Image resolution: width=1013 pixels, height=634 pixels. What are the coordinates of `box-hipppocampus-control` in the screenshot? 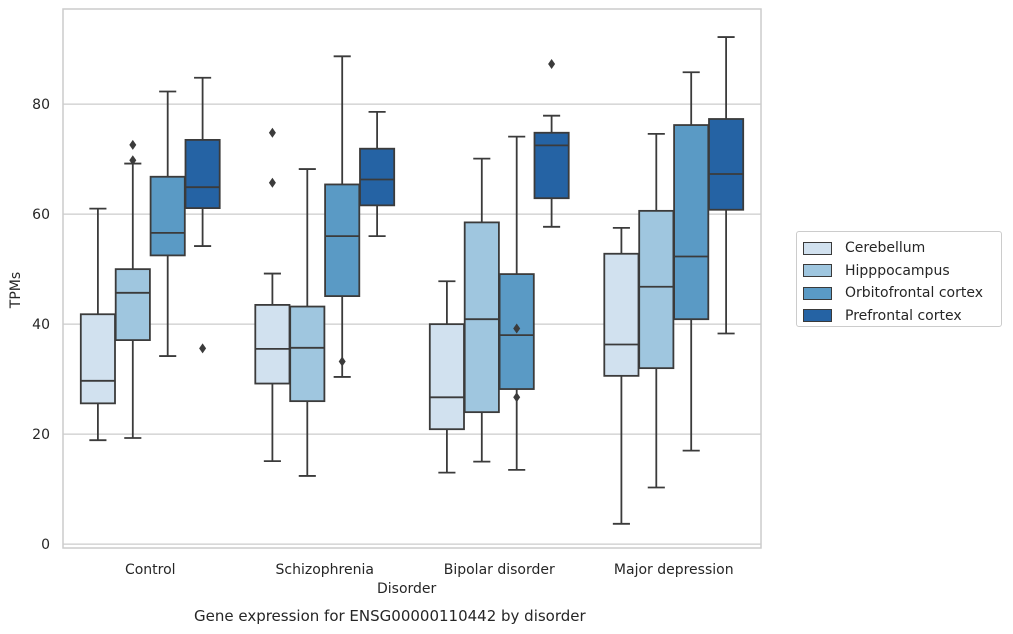 It's located at (132, 289).